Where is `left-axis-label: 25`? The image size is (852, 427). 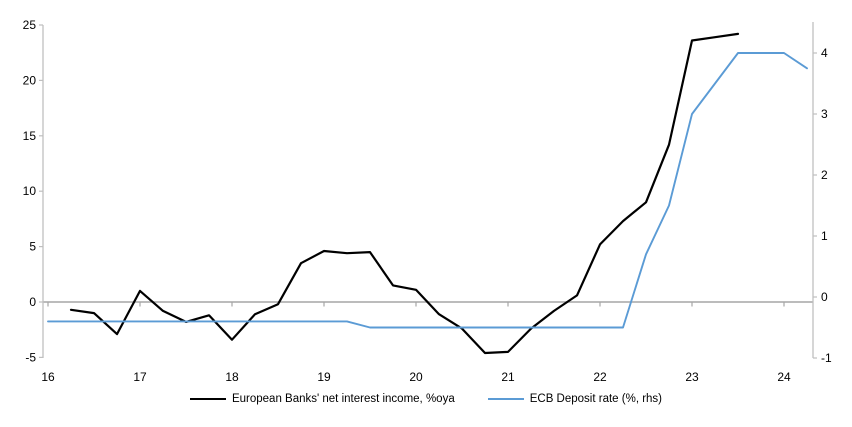 left-axis-label: 25 is located at coordinates (30, 25).